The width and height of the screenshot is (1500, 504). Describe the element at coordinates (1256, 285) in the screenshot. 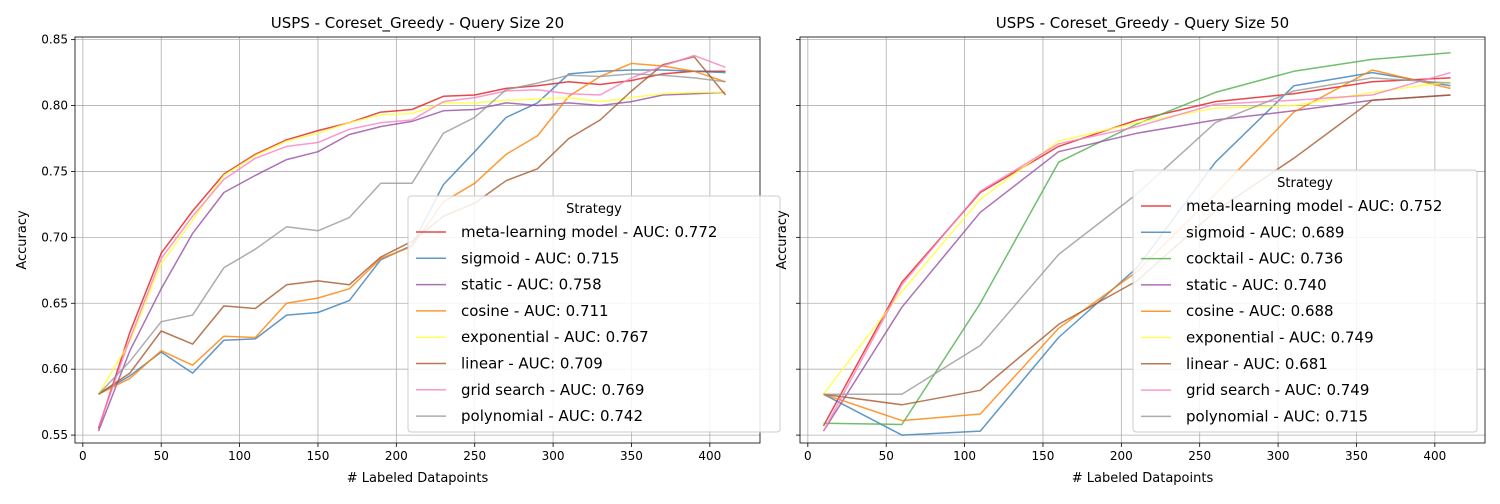

I see `legend-entry: static - AUC: 0.740` at that location.